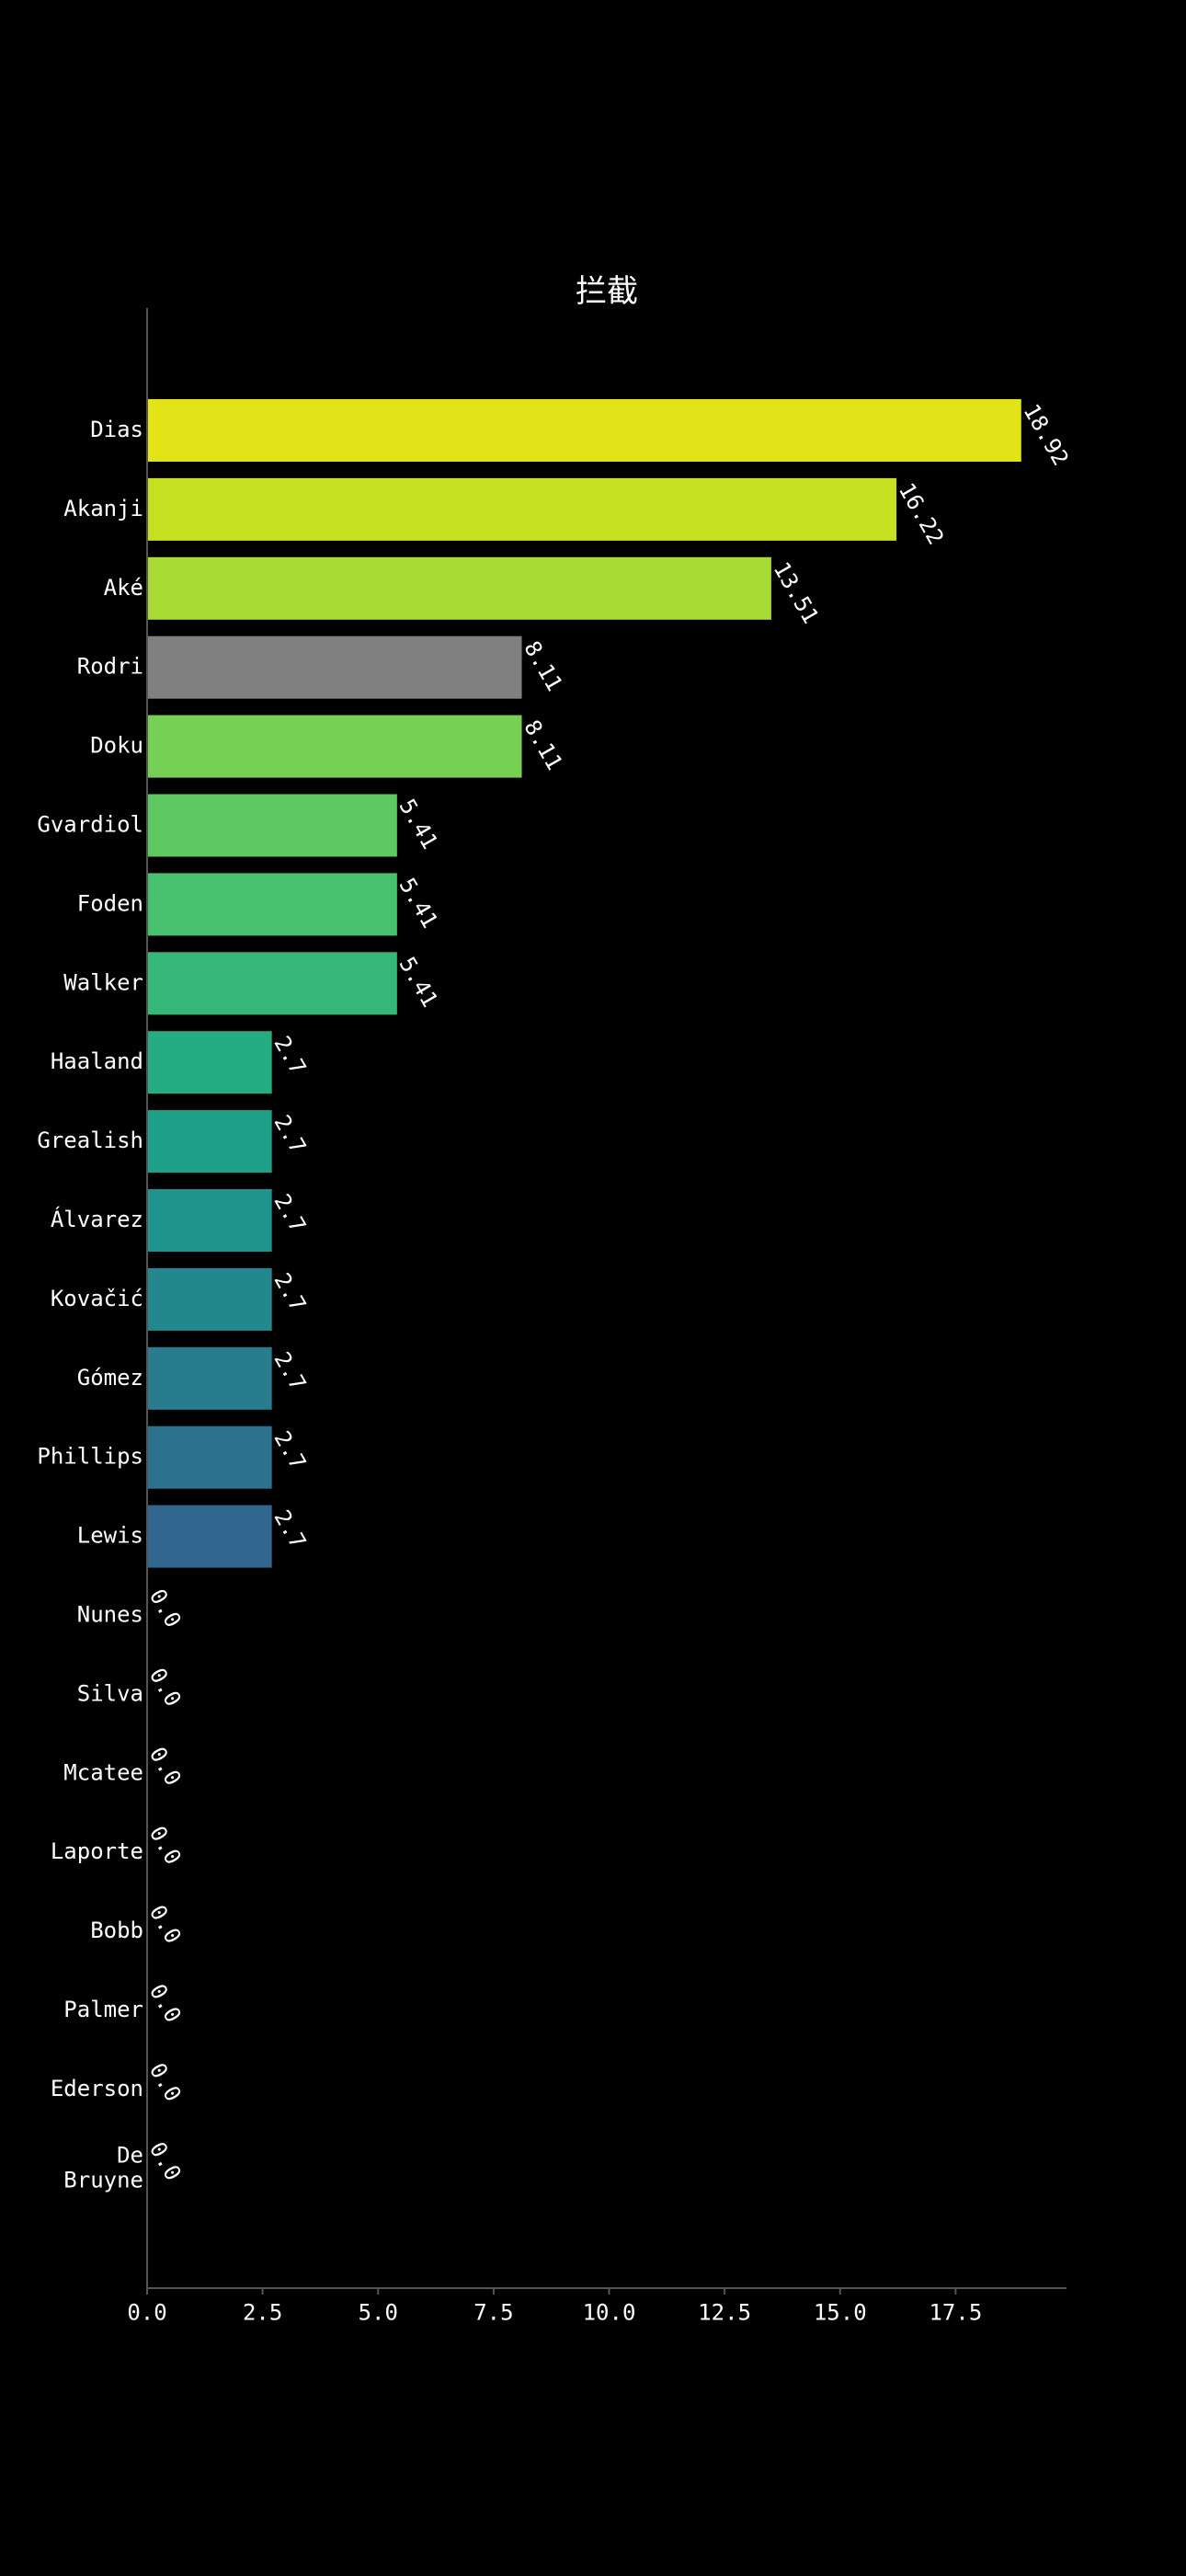  What do you see at coordinates (97, 1299) in the screenshot?
I see `category-label: Kovačić` at bounding box center [97, 1299].